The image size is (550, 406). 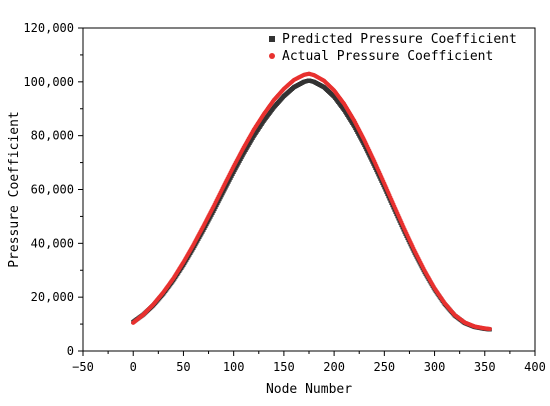 What do you see at coordinates (183, 367) in the screenshot?
I see `x-tick-label: 50` at bounding box center [183, 367].